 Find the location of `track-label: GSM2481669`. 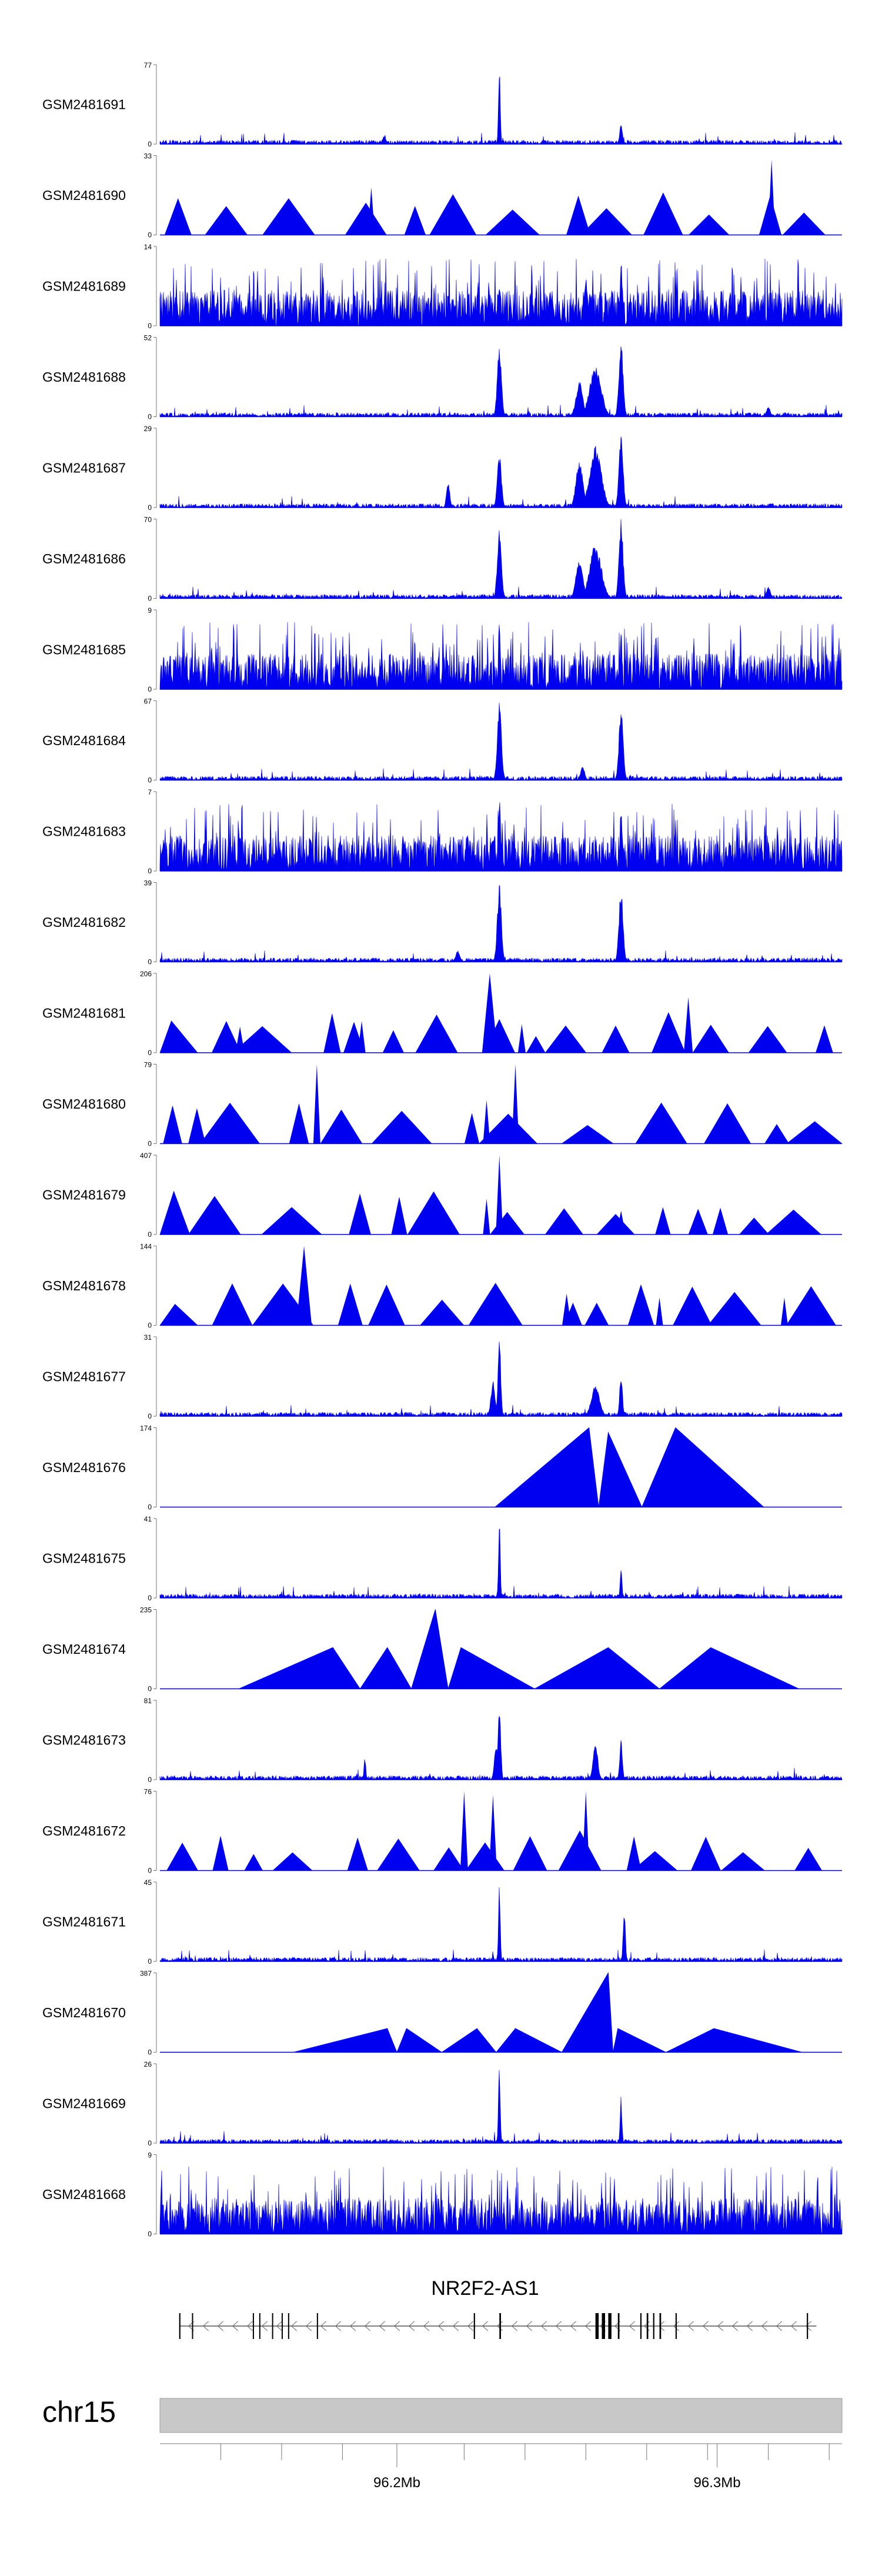

track-label: GSM2481669 is located at coordinates (84, 2103).